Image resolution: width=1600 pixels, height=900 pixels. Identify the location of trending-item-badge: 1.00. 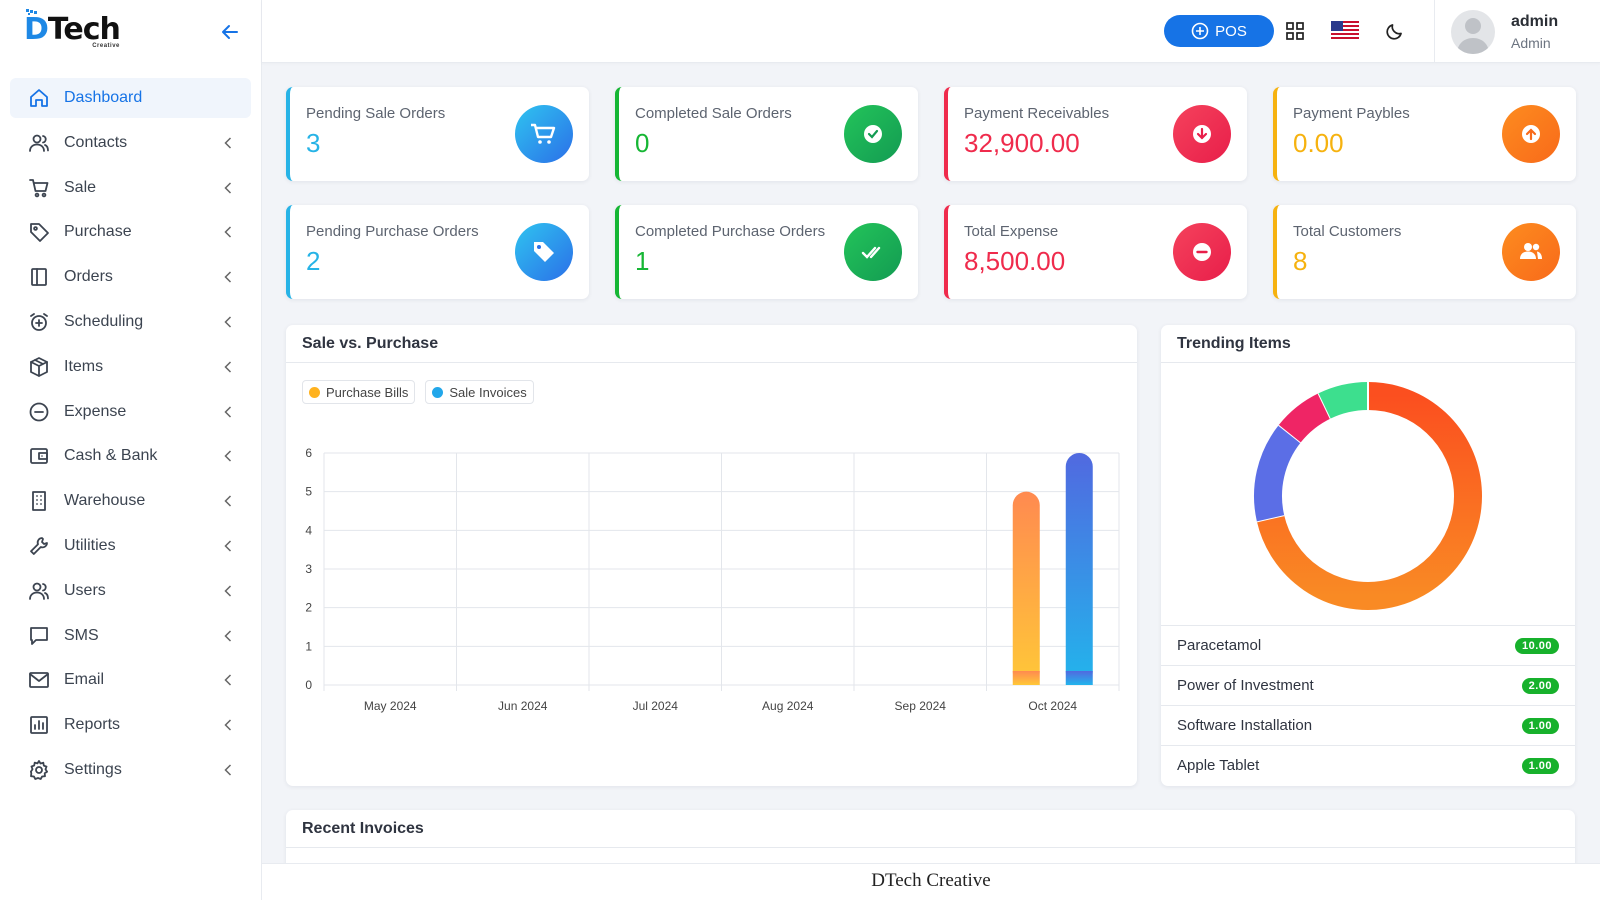
(1540, 765).